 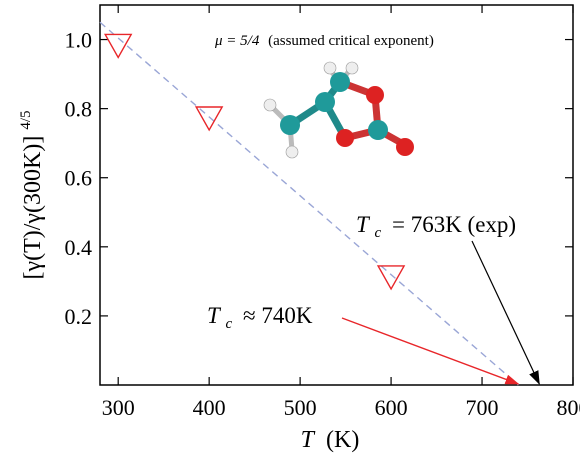 I want to click on tc-exp-subscript: c, so click(x=378, y=233).